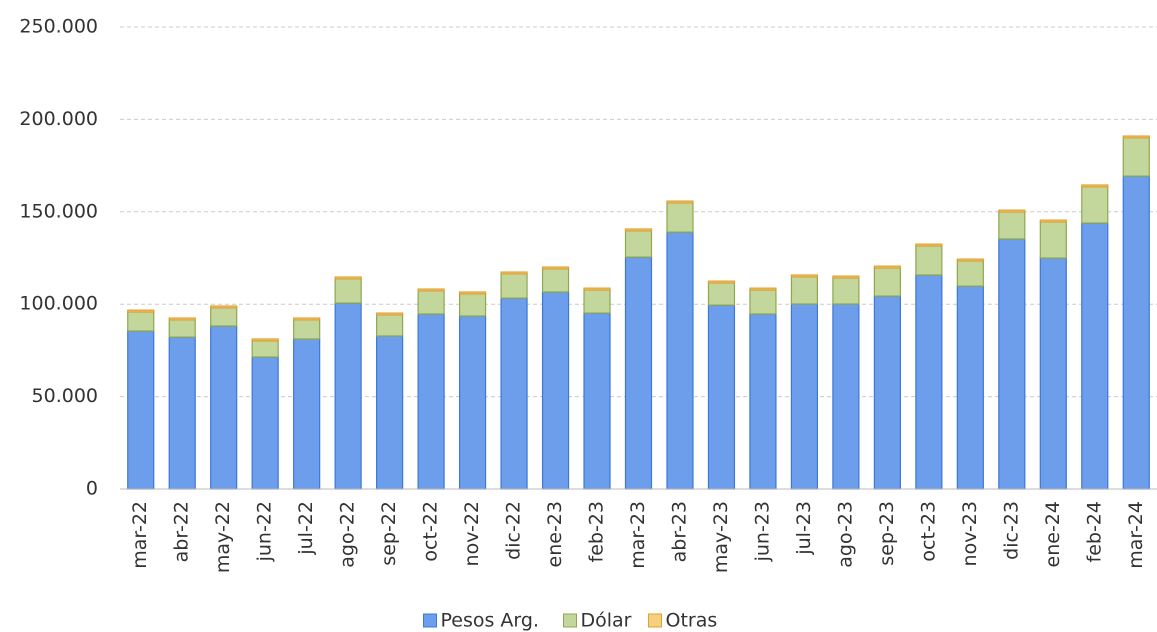  Describe the element at coordinates (140, 535) in the screenshot. I see `x-tick-label: mar-22` at that location.